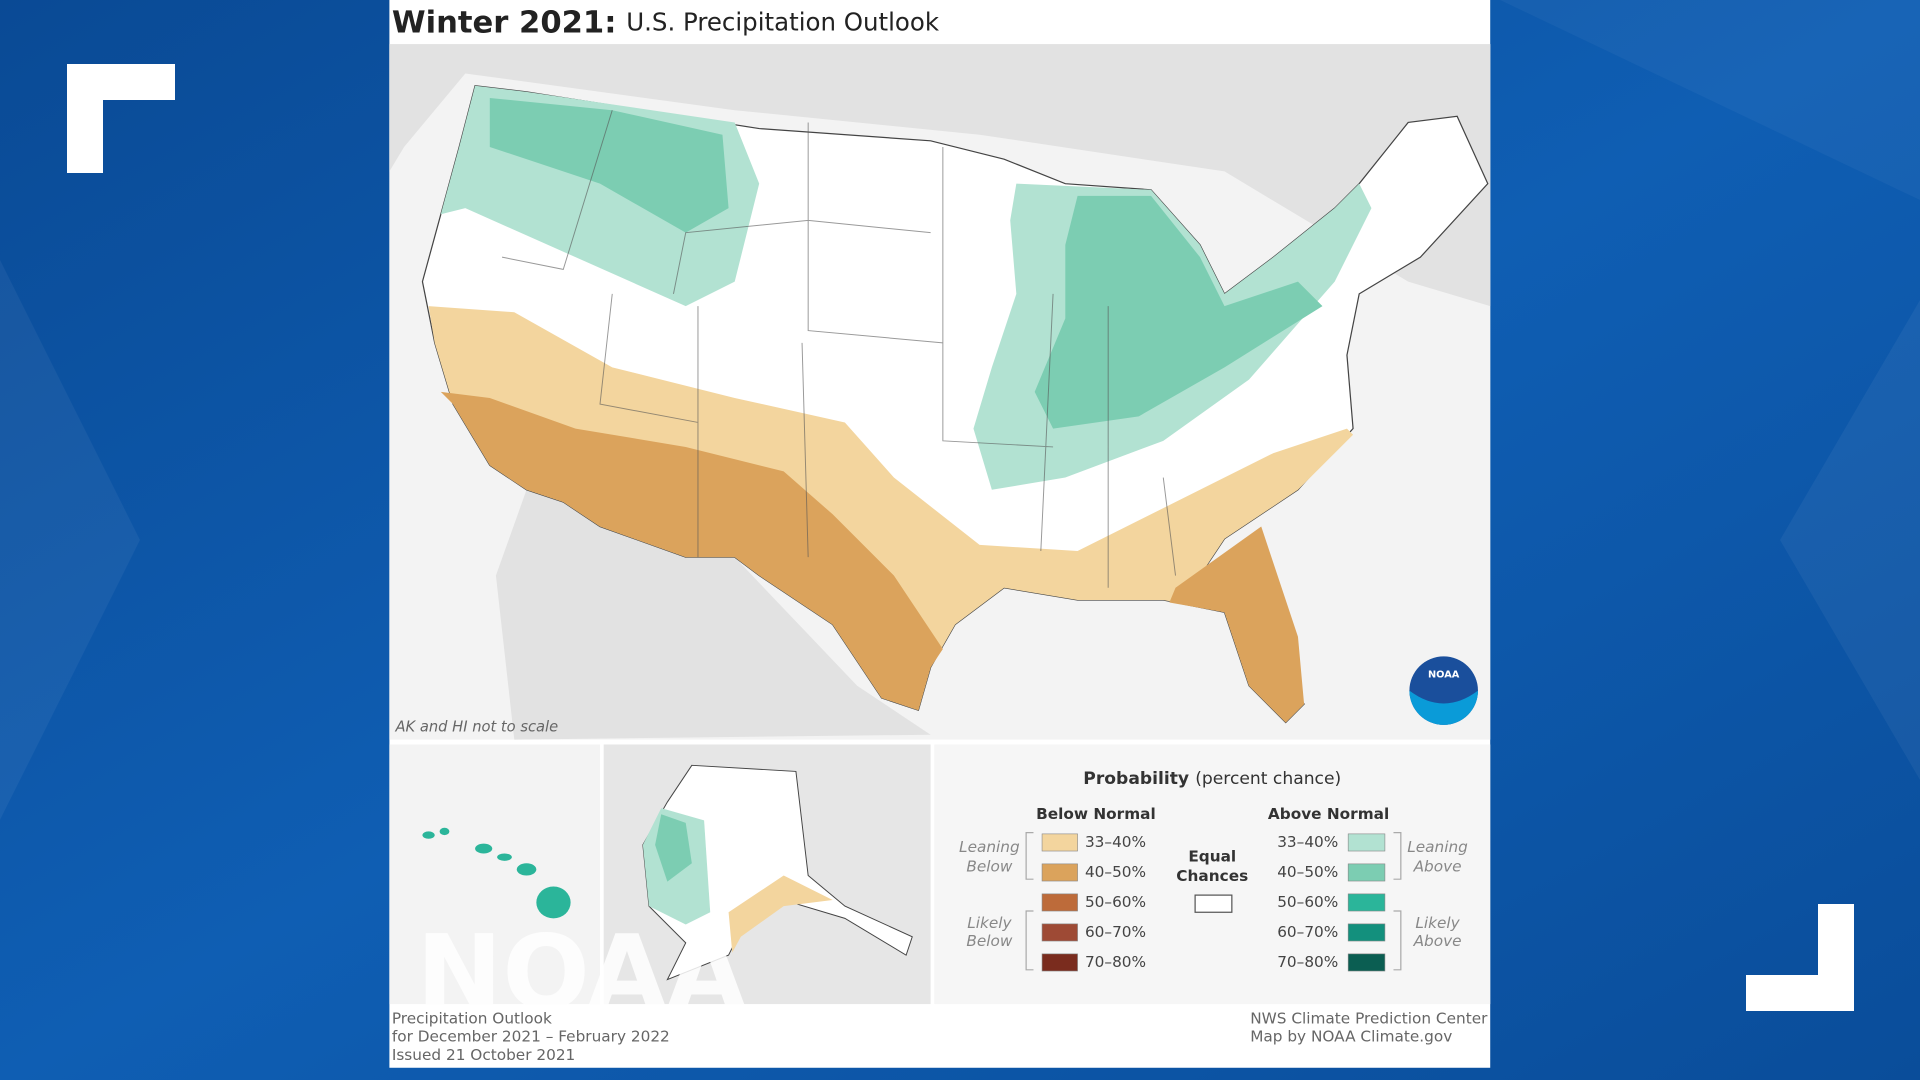 This screenshot has width=1920, height=1080. What do you see at coordinates (1351, 1037) in the screenshot?
I see `footer-right: Map by NOAA Climate.gov` at bounding box center [1351, 1037].